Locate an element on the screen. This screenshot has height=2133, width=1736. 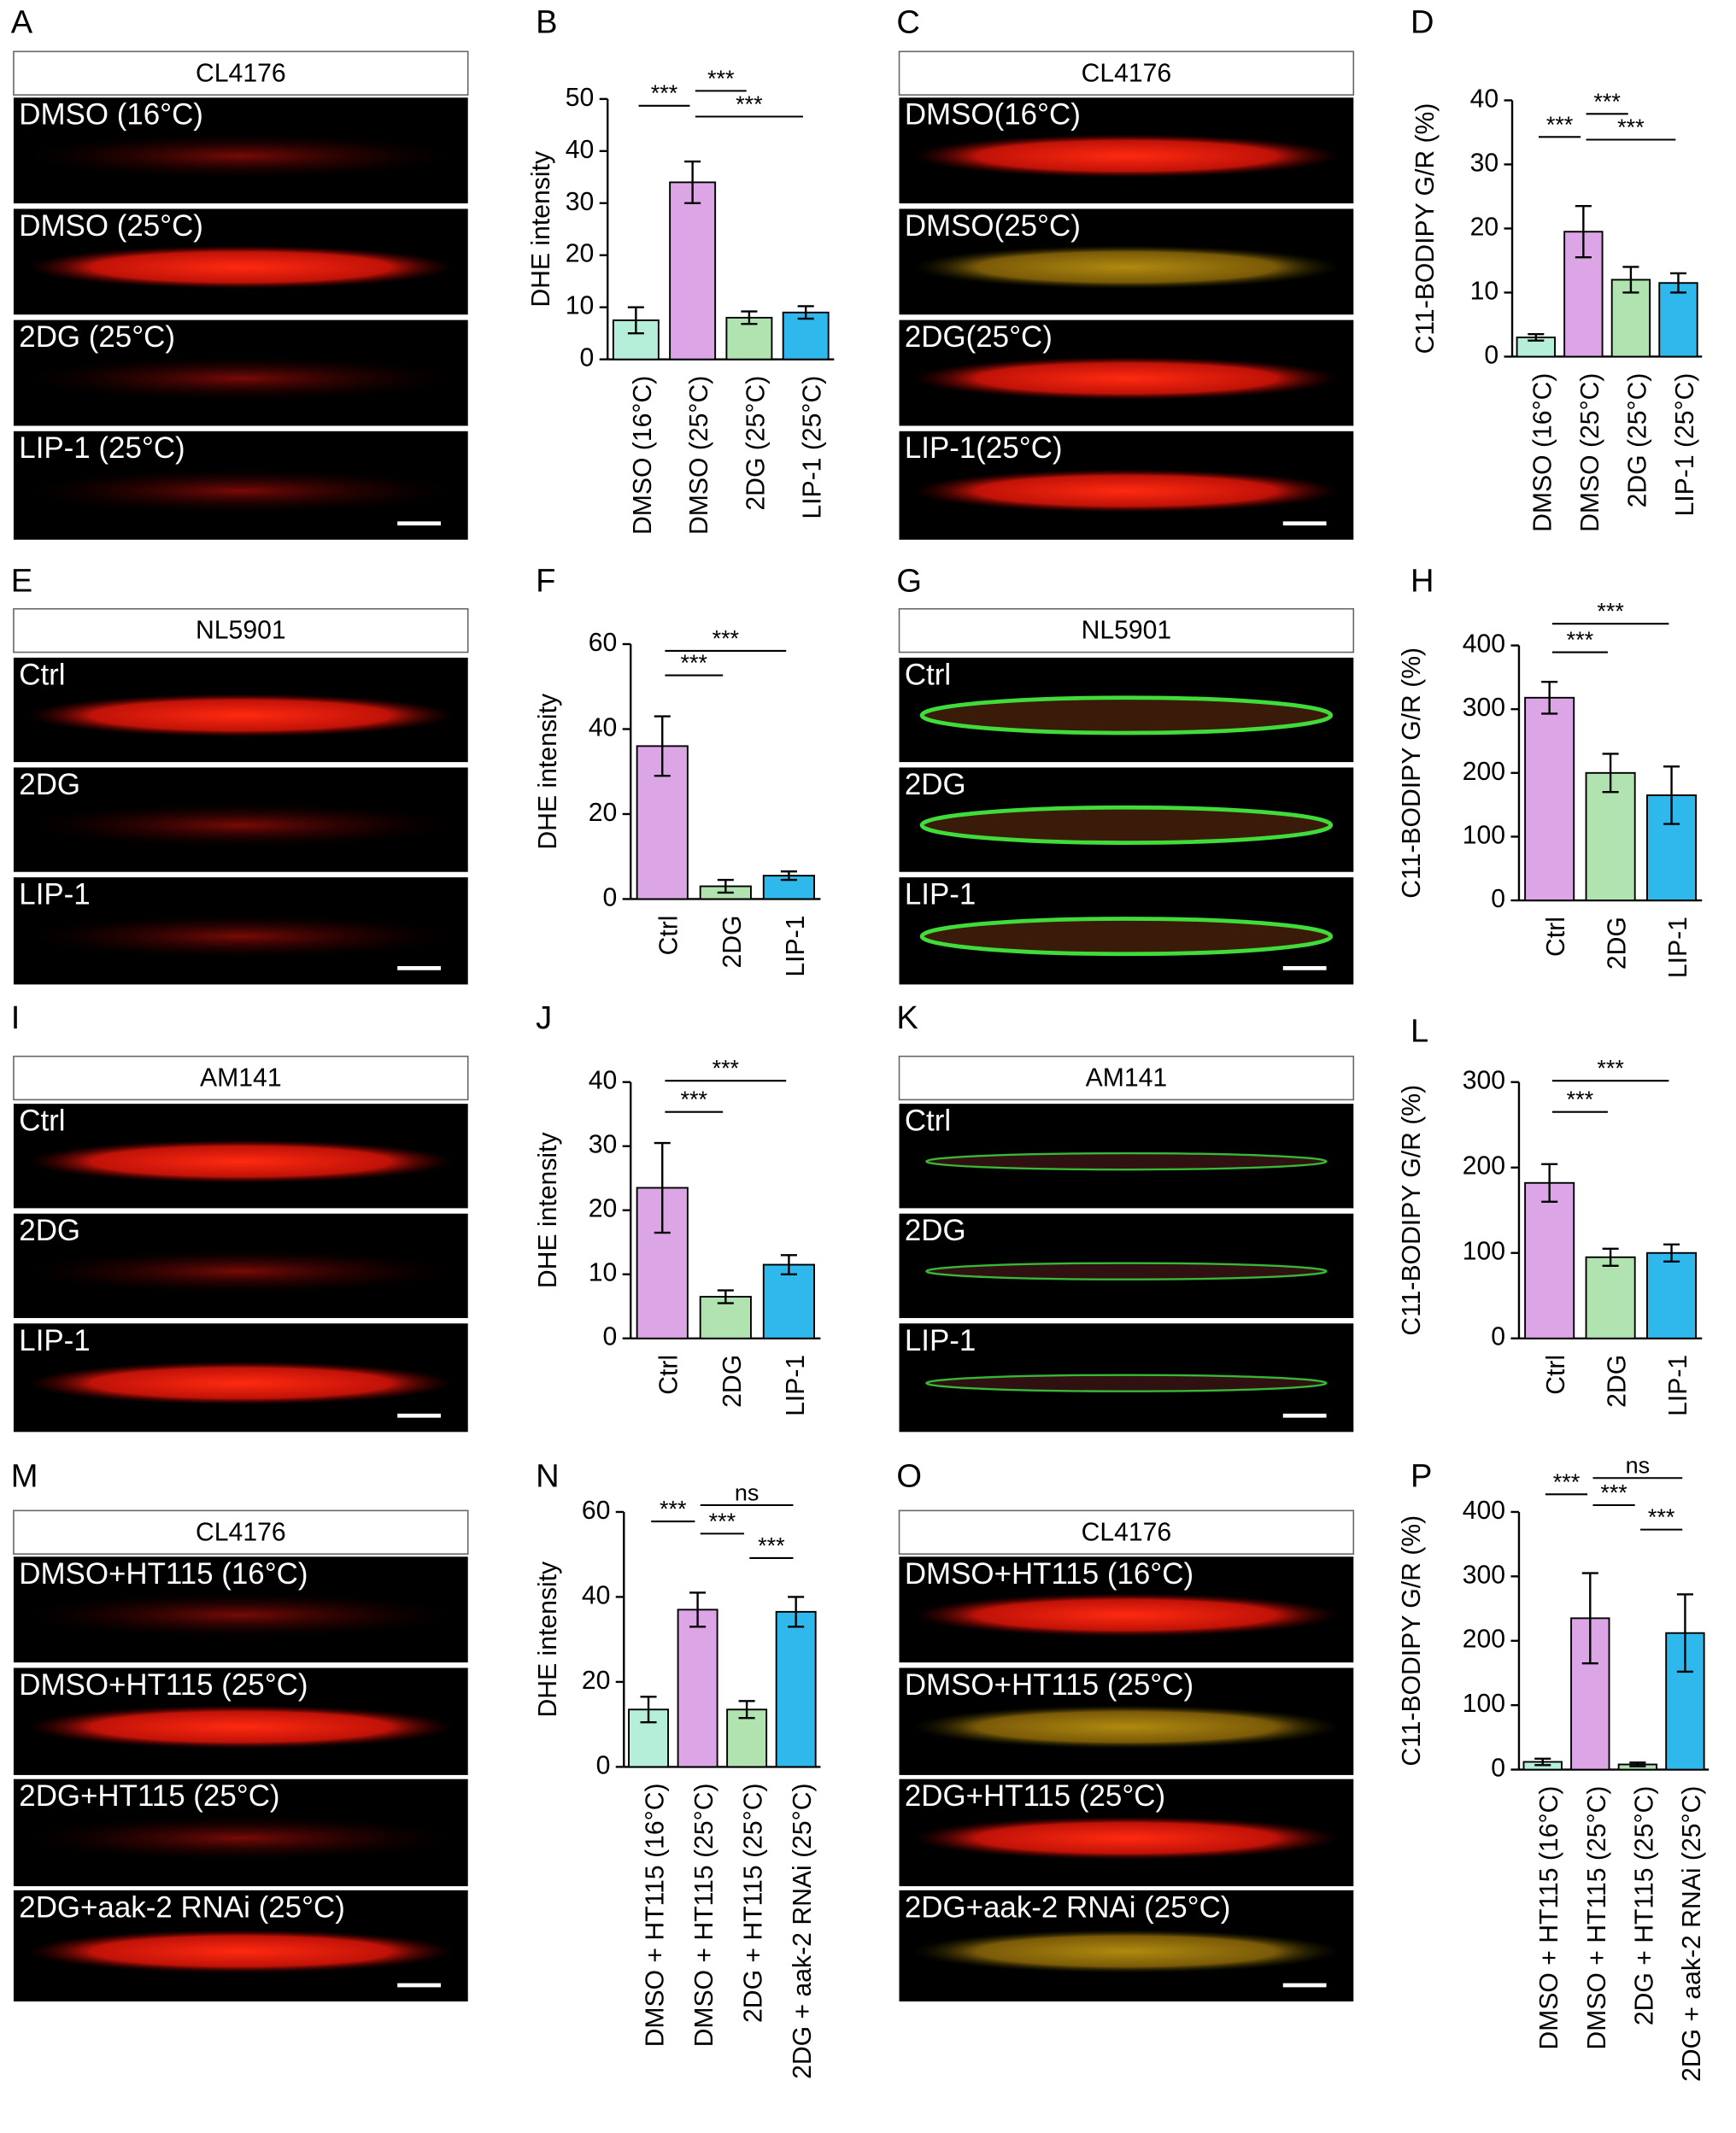
y-axis-label: C11-BODIPY G/R (%) is located at coordinates (1412, 773).